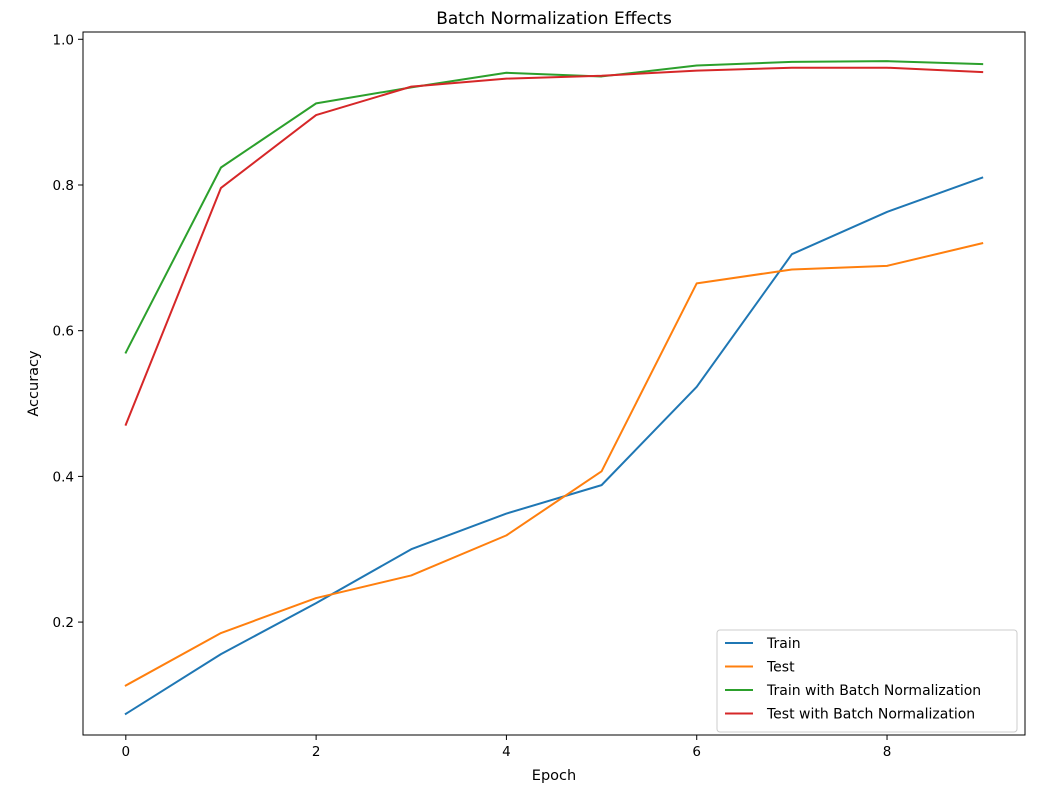 This screenshot has width=1044, height=790. What do you see at coordinates (554, 776) in the screenshot?
I see `x-axis-label: Epoch` at bounding box center [554, 776].